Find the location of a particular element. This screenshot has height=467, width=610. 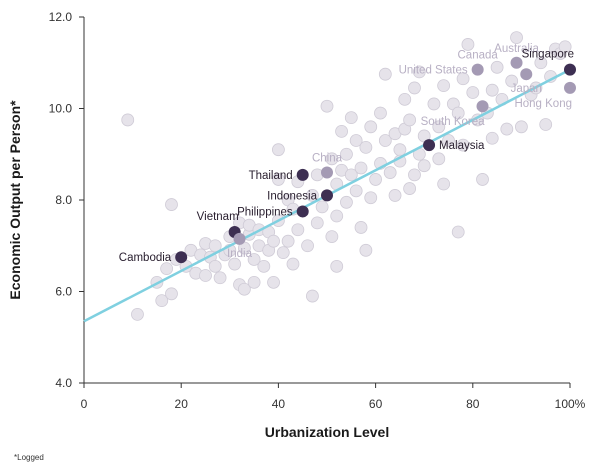

y-tick-label: 12.0 is located at coordinates (61, 17).